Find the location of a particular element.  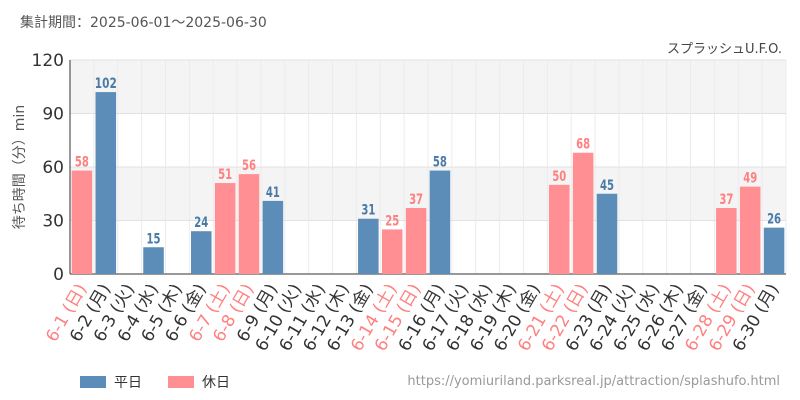

legend-weekday-label: 平日 is located at coordinates (128, 383).